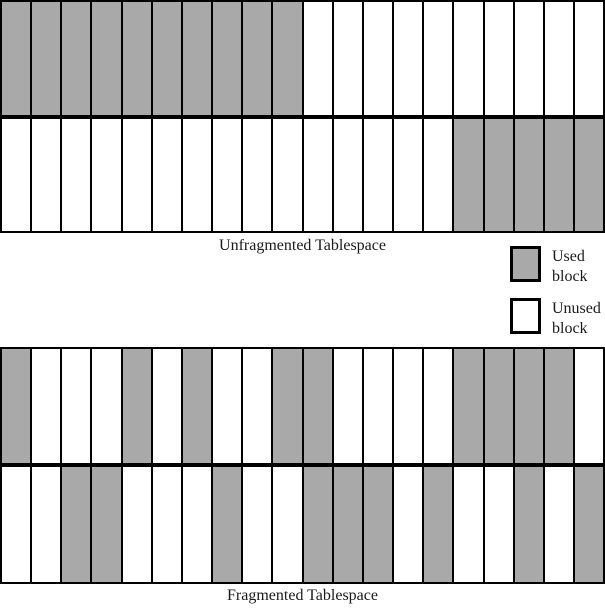 This screenshot has height=616, width=605. What do you see at coordinates (302, 595) in the screenshot?
I see `fragmented-tablespace-label: Fragmented Tablespace` at bounding box center [302, 595].